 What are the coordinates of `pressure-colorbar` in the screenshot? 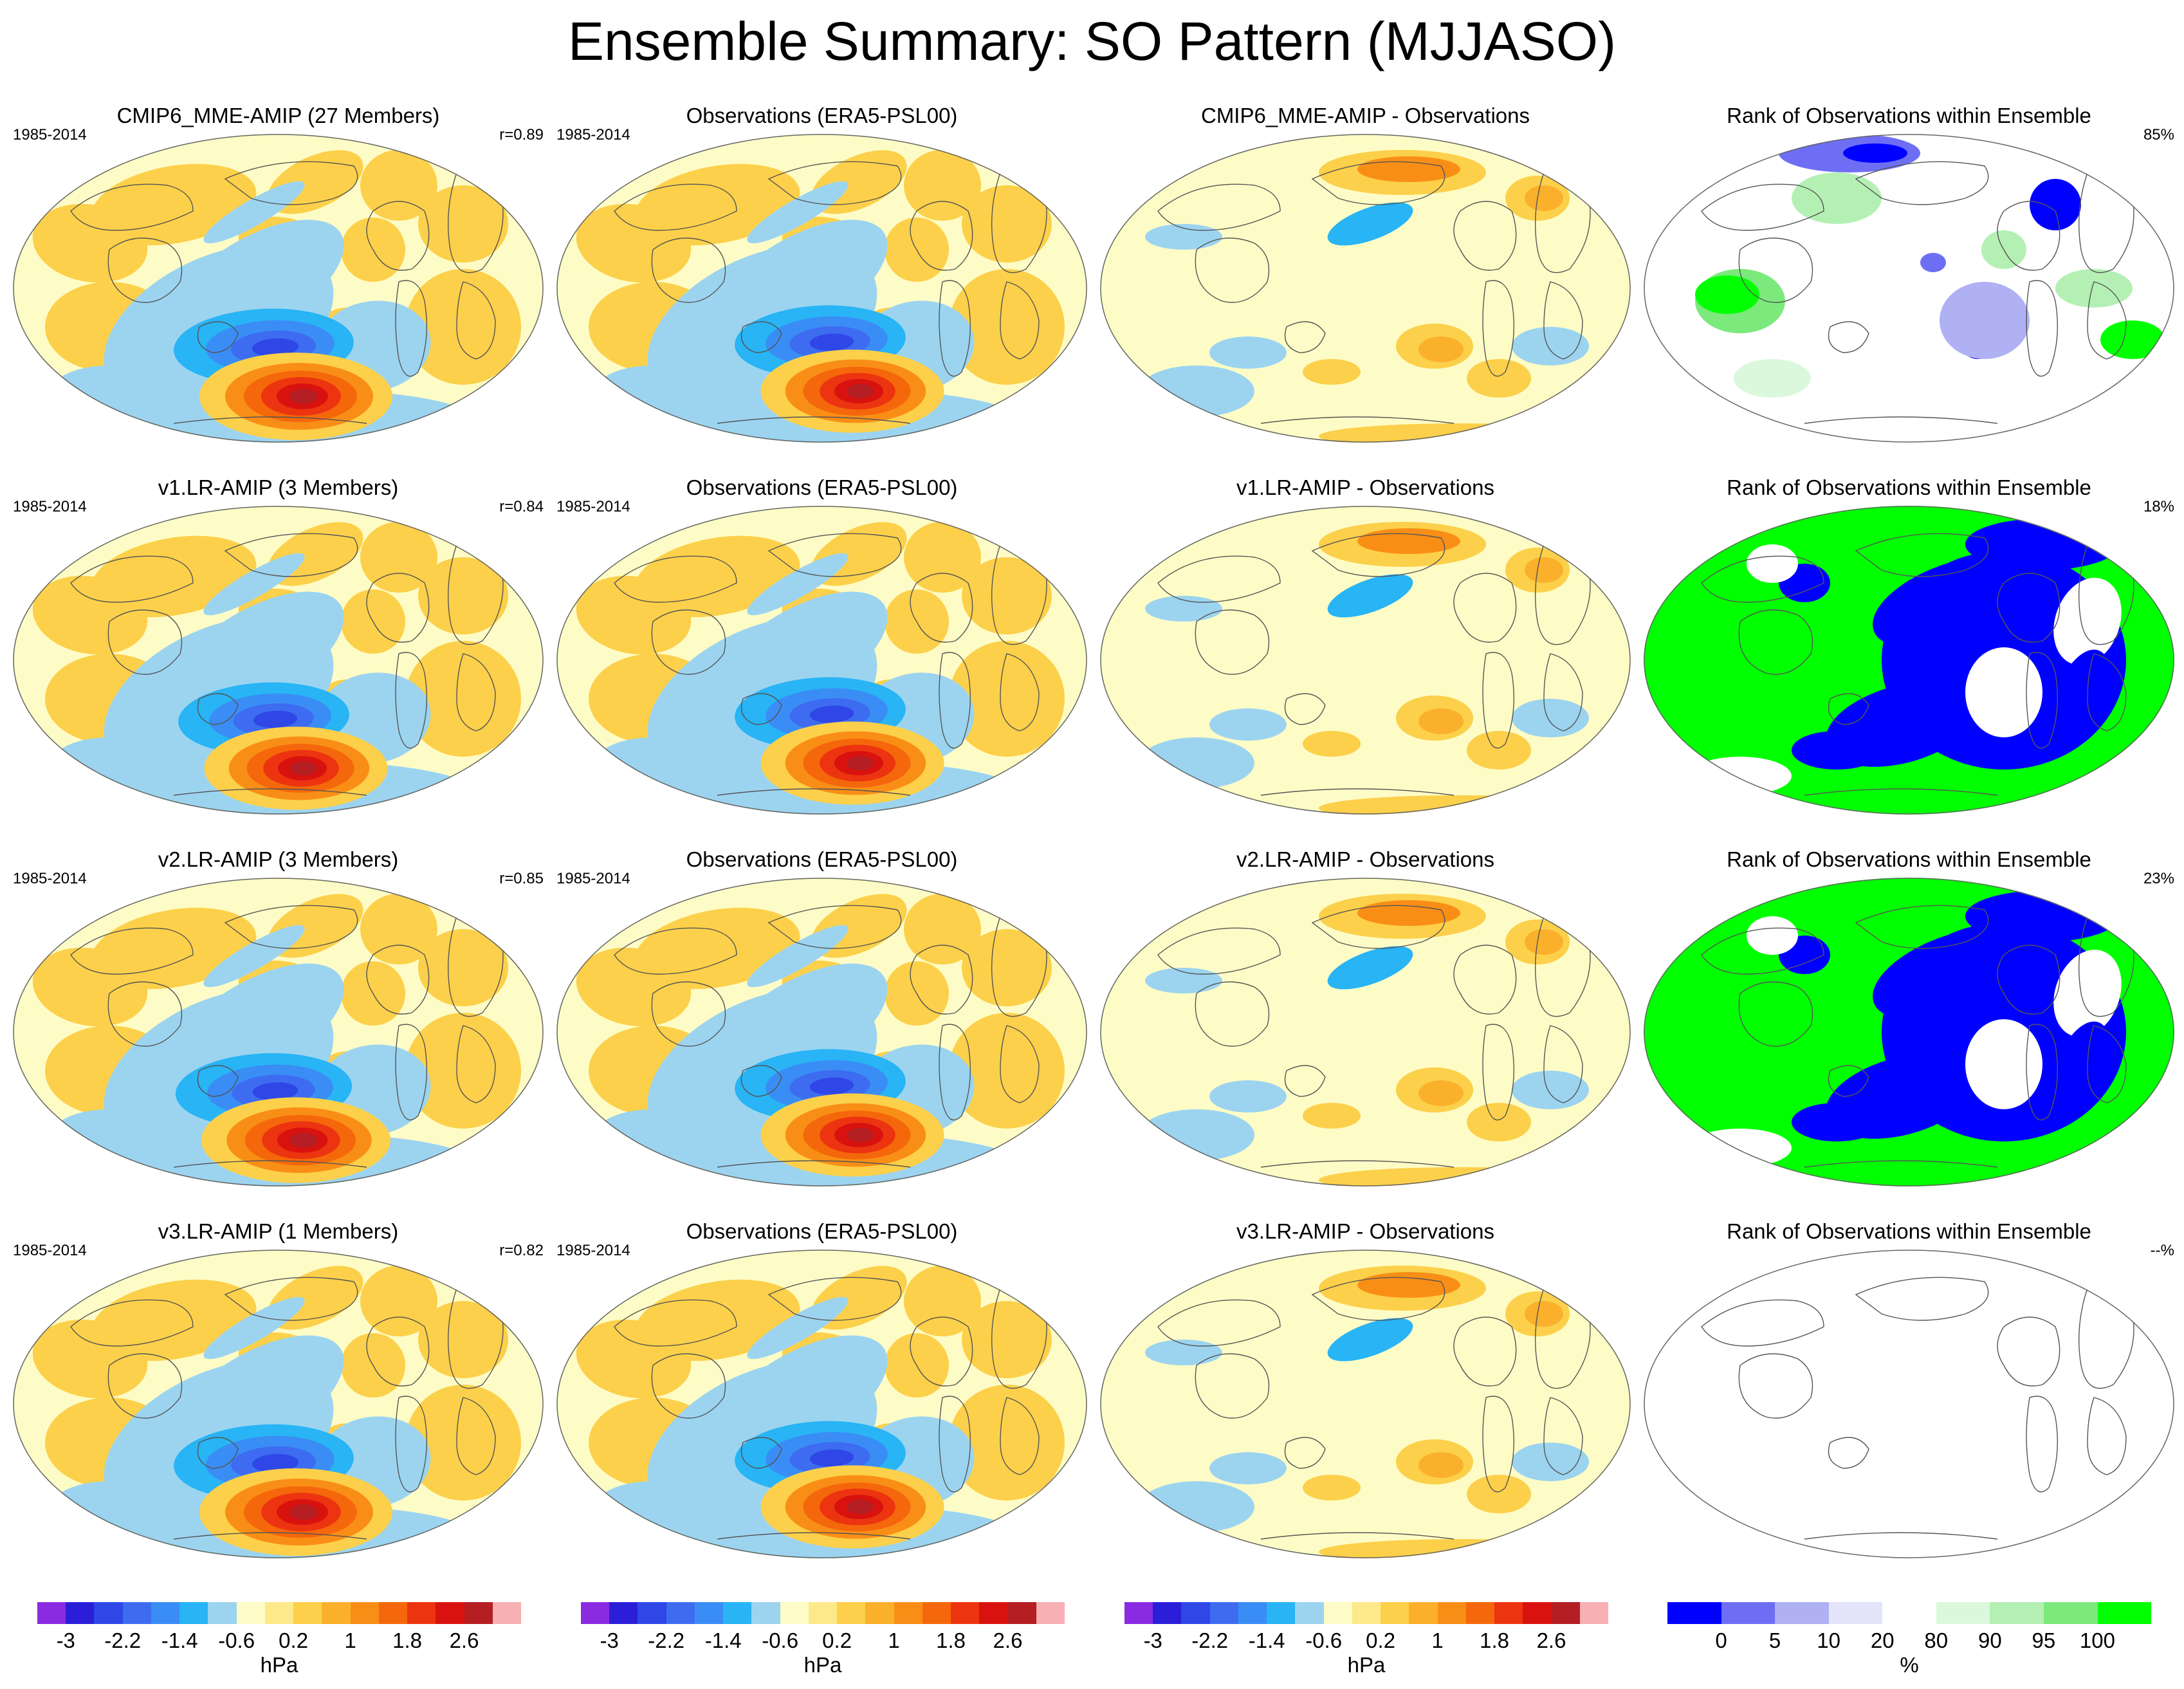 It's located at (823, 1613).